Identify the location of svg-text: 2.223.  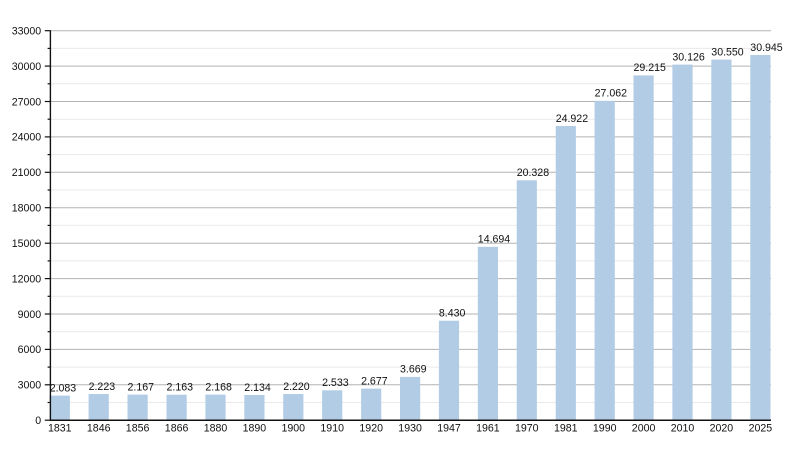
(102, 387).